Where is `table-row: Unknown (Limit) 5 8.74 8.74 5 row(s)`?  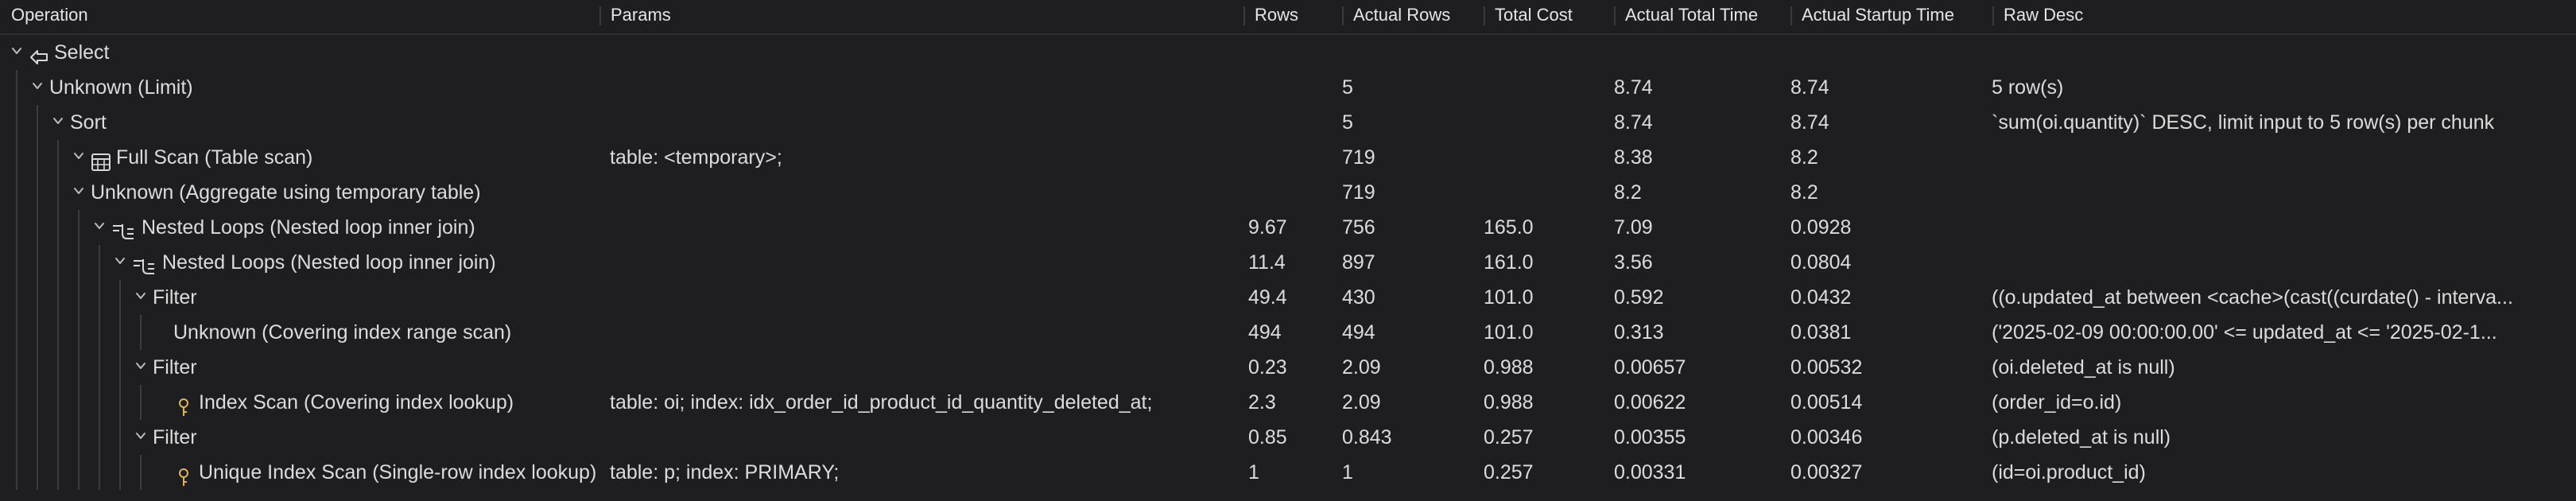
table-row: Unknown (Limit) 5 8.74 8.74 5 row(s) is located at coordinates (1288, 87).